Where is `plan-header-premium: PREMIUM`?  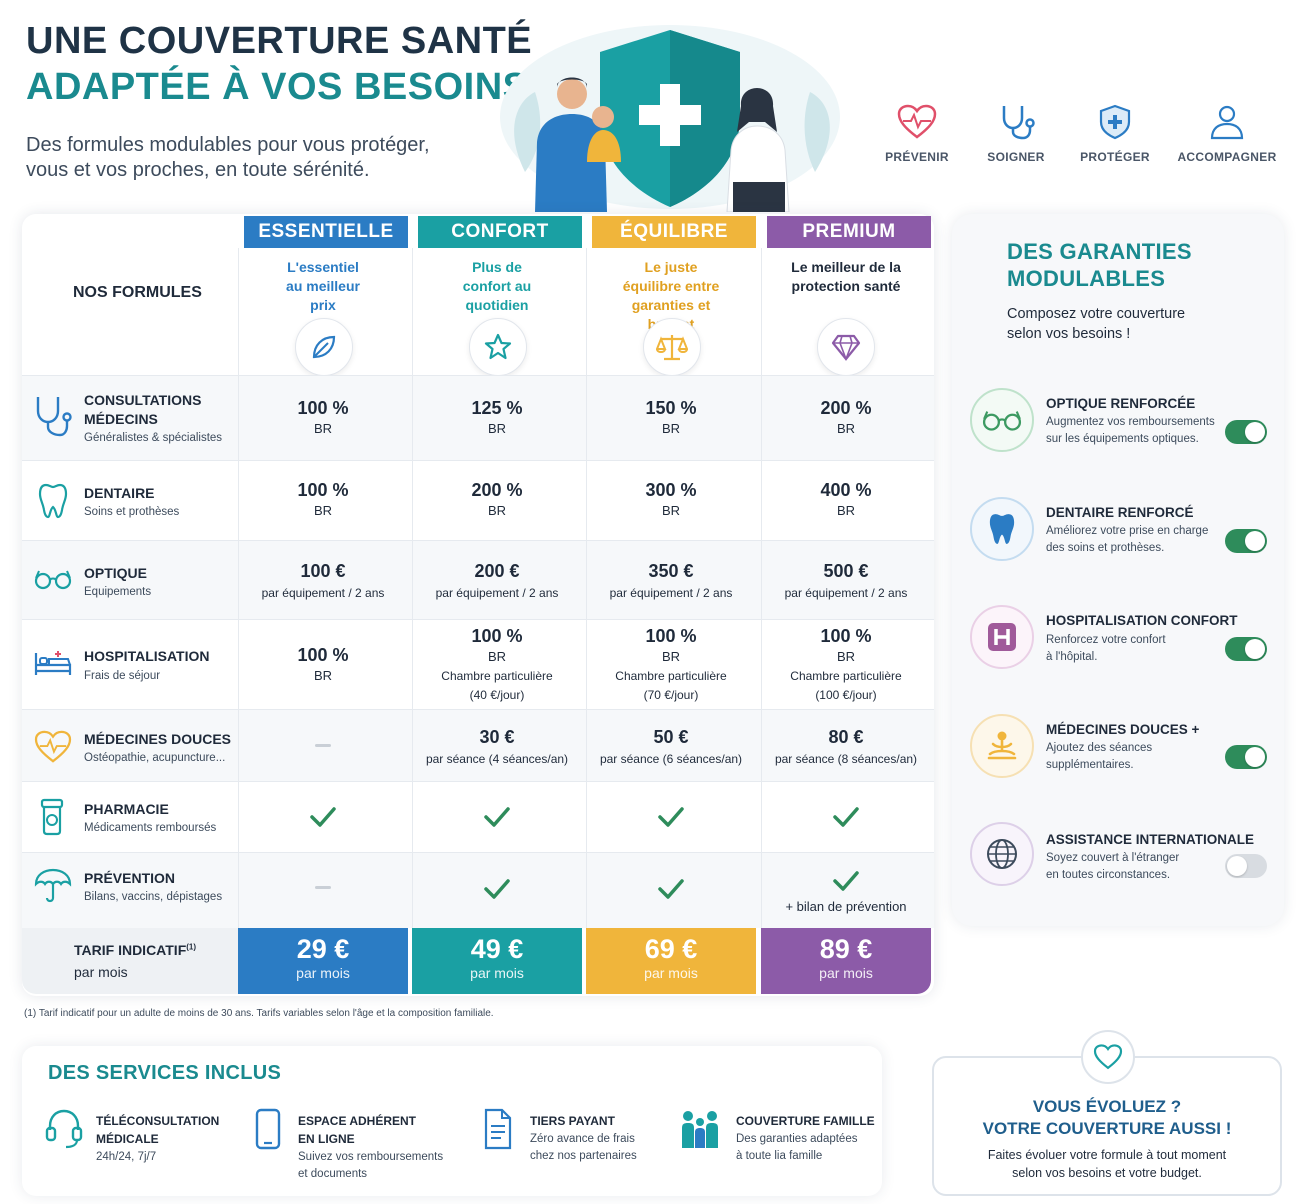 plan-header-premium: PREMIUM is located at coordinates (849, 232).